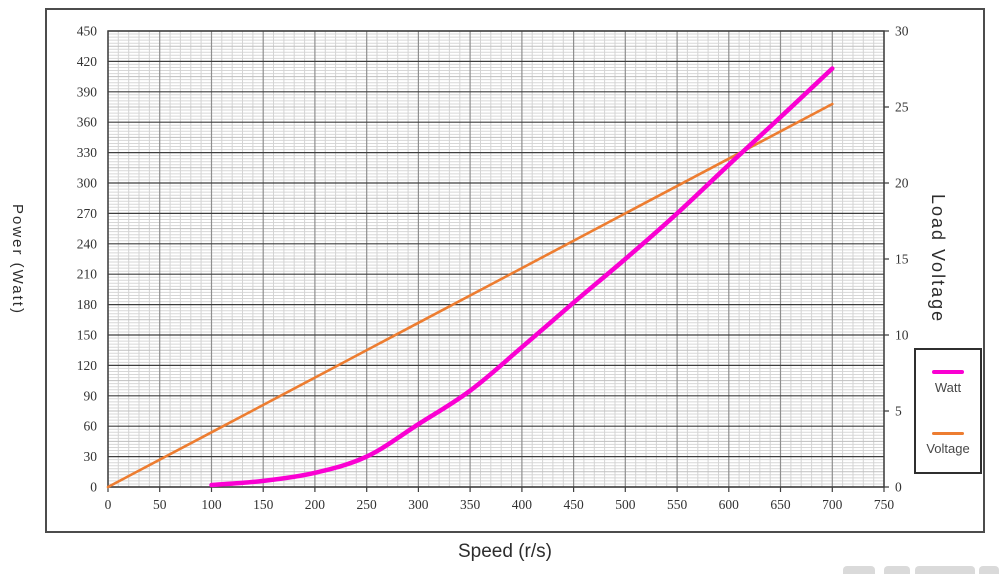 The image size is (1000, 574). Describe the element at coordinates (902, 107) in the screenshot. I see `svg-text: 25` at that location.